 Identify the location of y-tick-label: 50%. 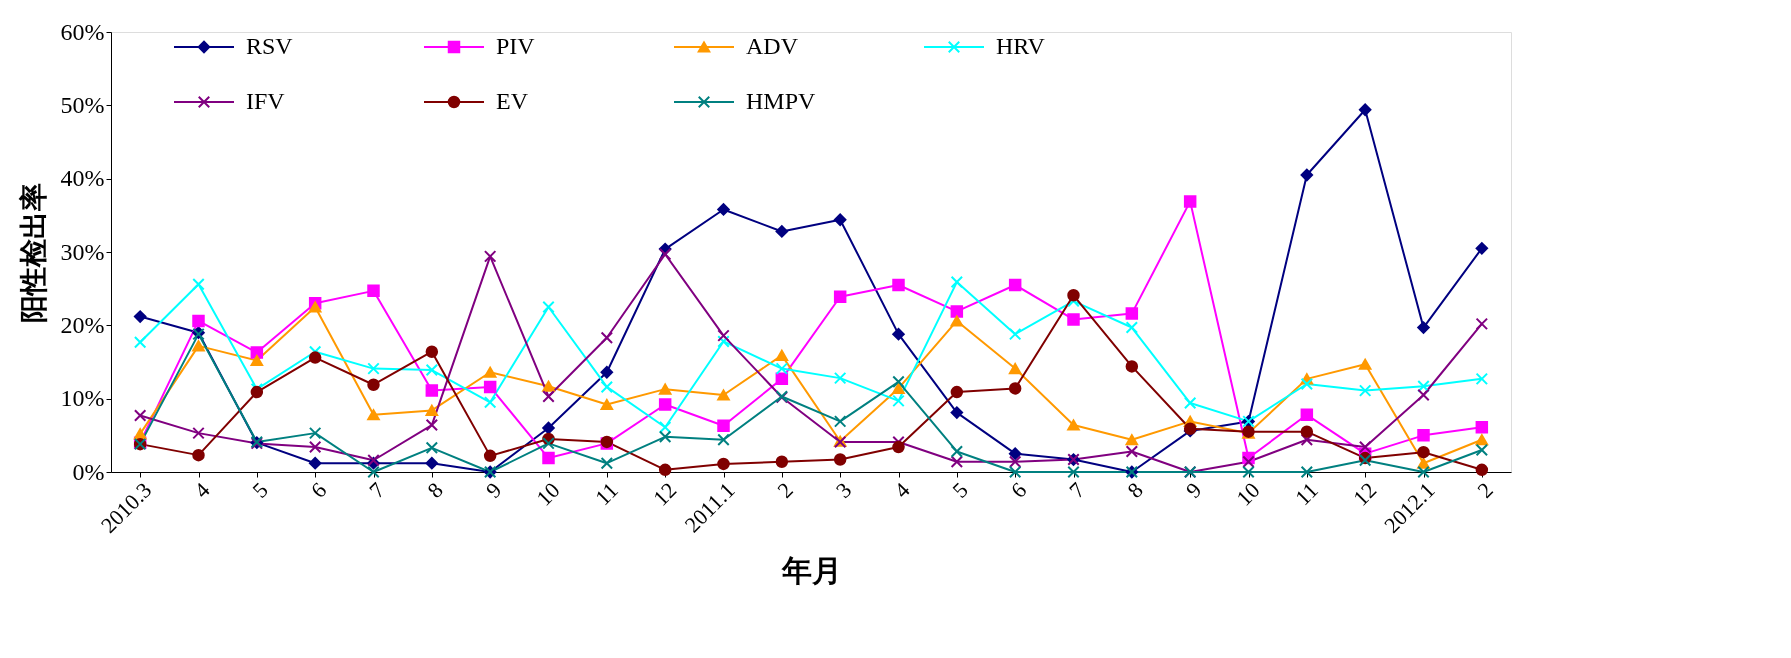
(82, 104).